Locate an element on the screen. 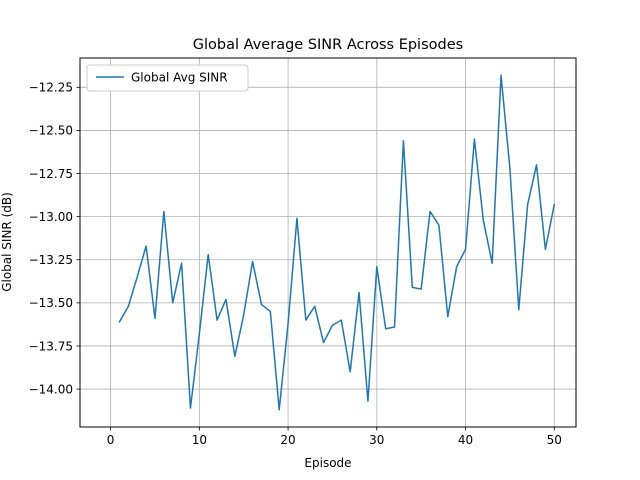  y-tick-label: −13.75 is located at coordinates (51, 346).